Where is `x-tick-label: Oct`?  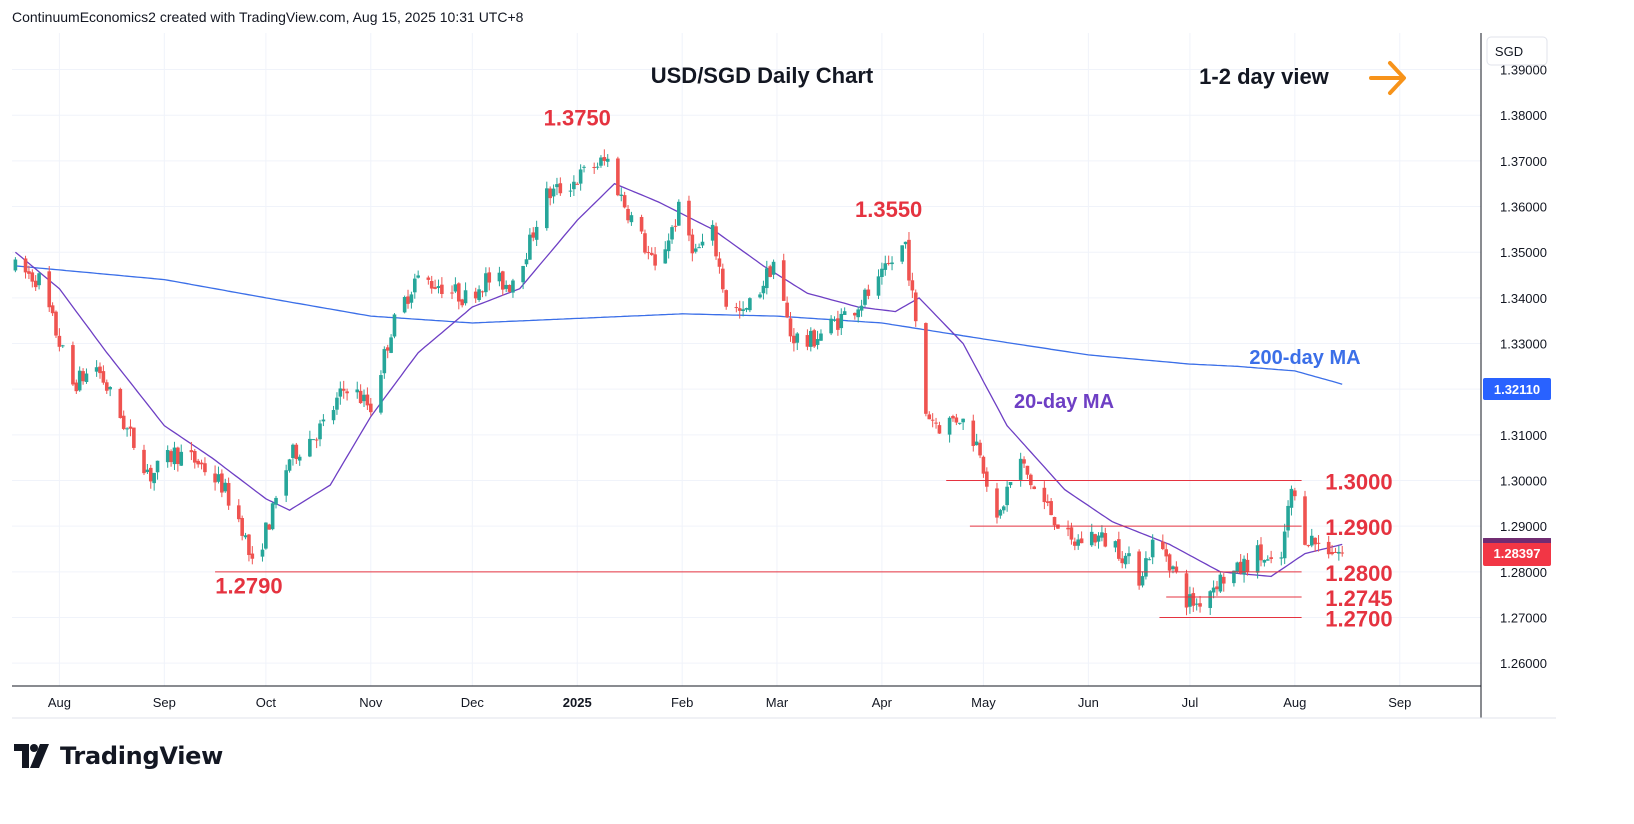 x-tick-label: Oct is located at coordinates (266, 702).